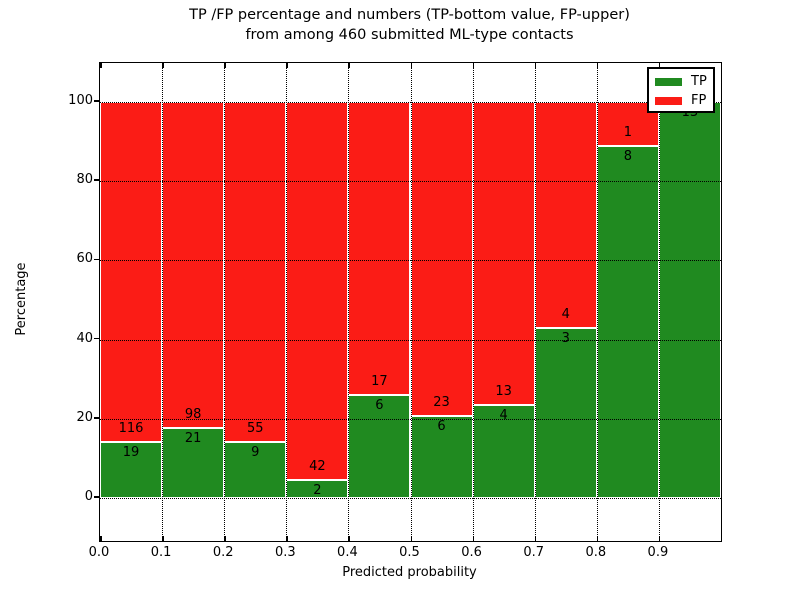  Describe the element at coordinates (565, 315) in the screenshot. I see `fp-count-label: 4` at that location.